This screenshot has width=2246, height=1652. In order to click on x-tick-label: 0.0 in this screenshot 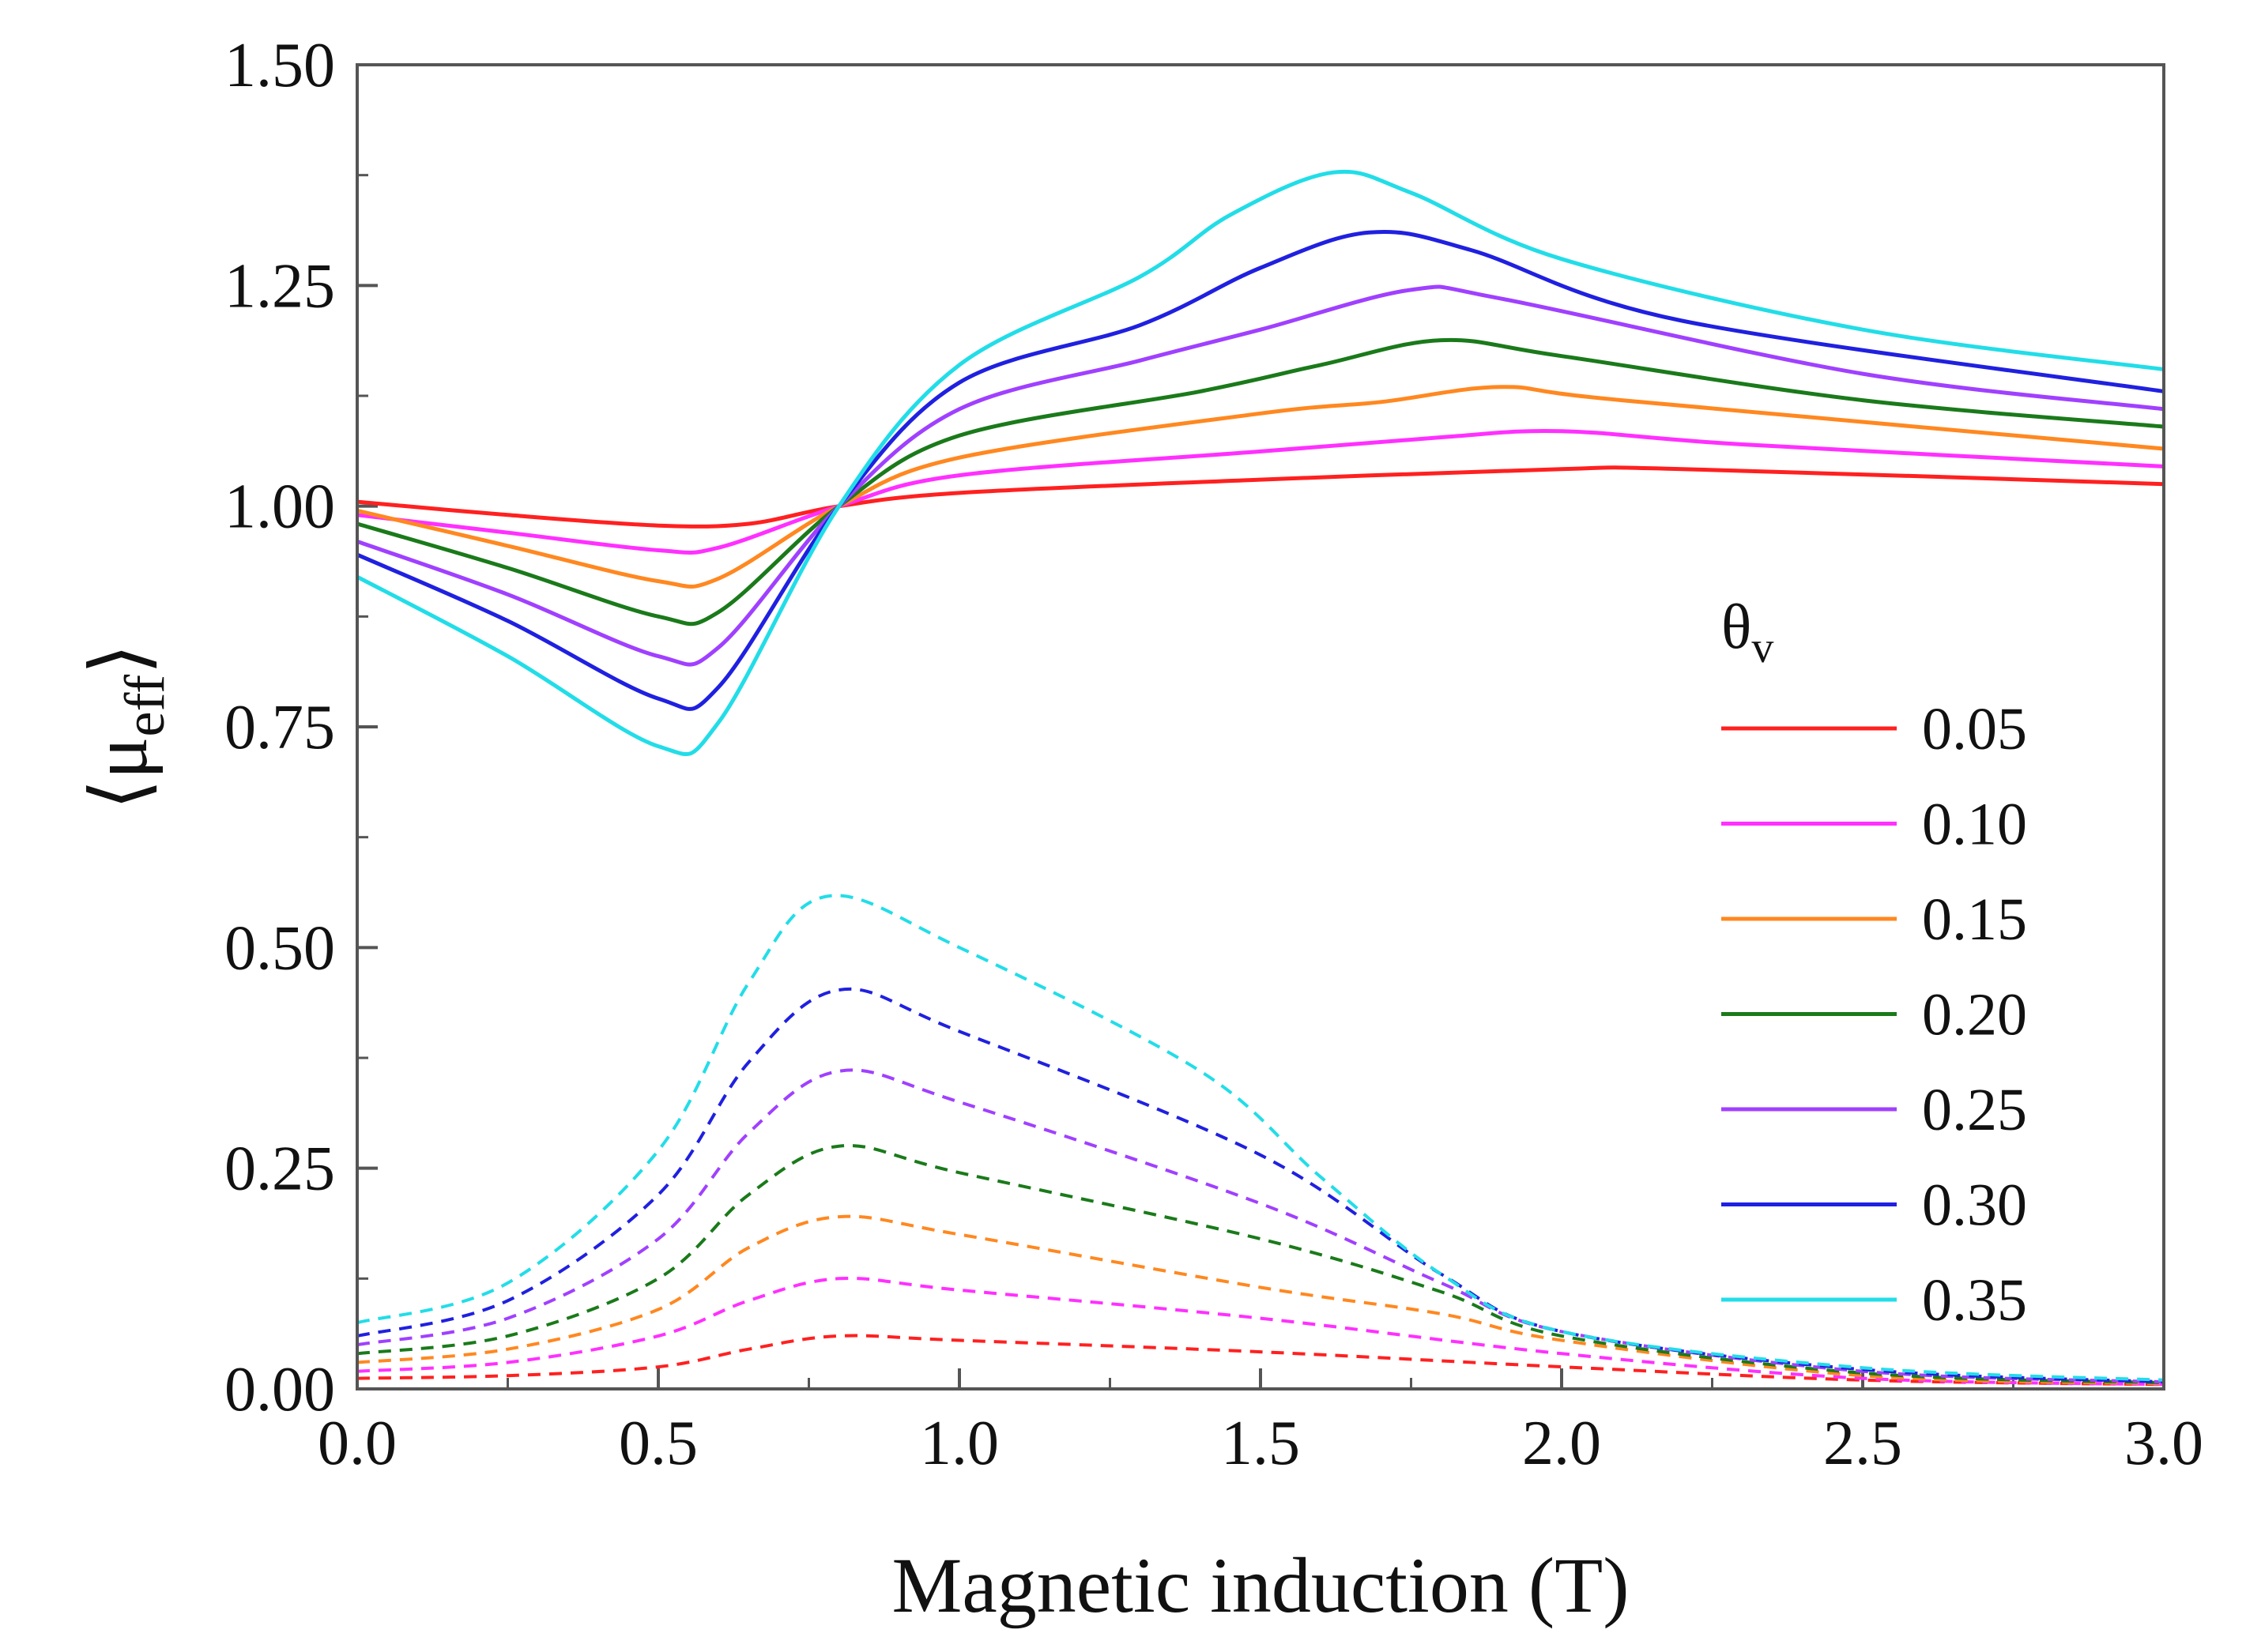, I will do `click(357, 1443)`.